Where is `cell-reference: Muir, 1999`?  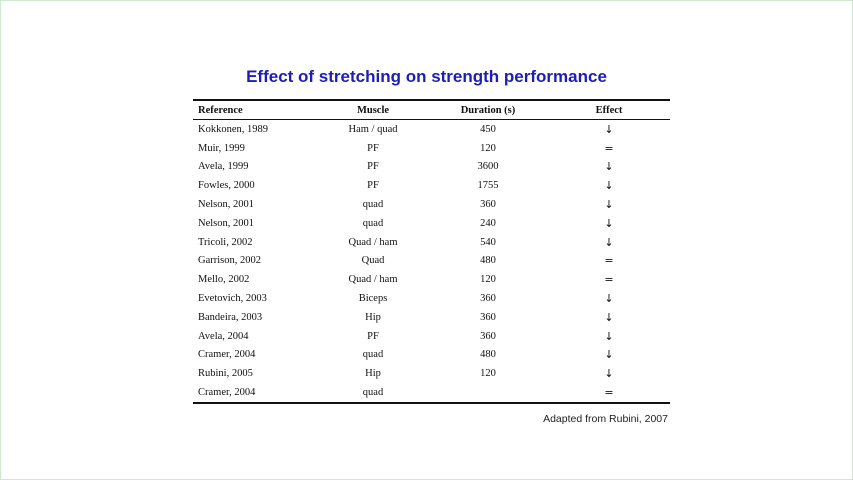
cell-reference: Muir, 1999 is located at coordinates (221, 148).